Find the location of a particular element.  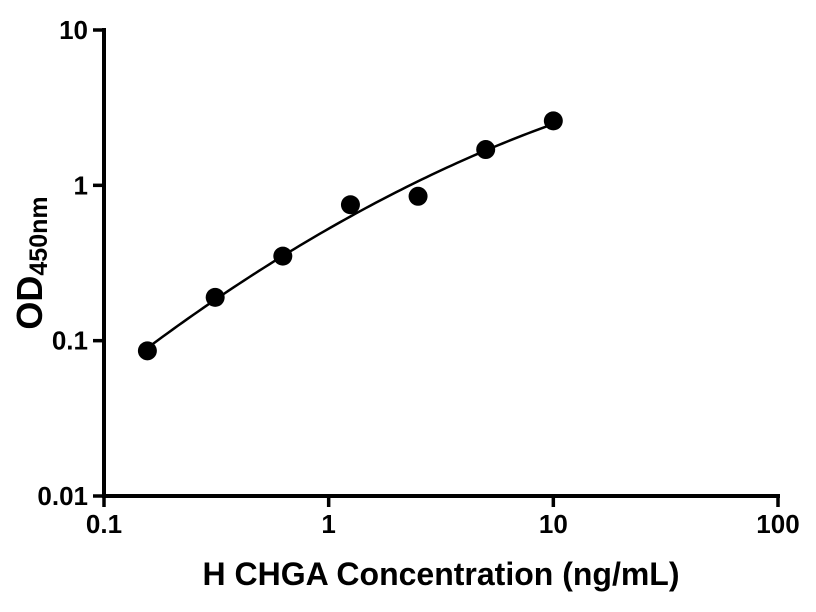

y-tick-label: 10 is located at coordinates (73, 30).